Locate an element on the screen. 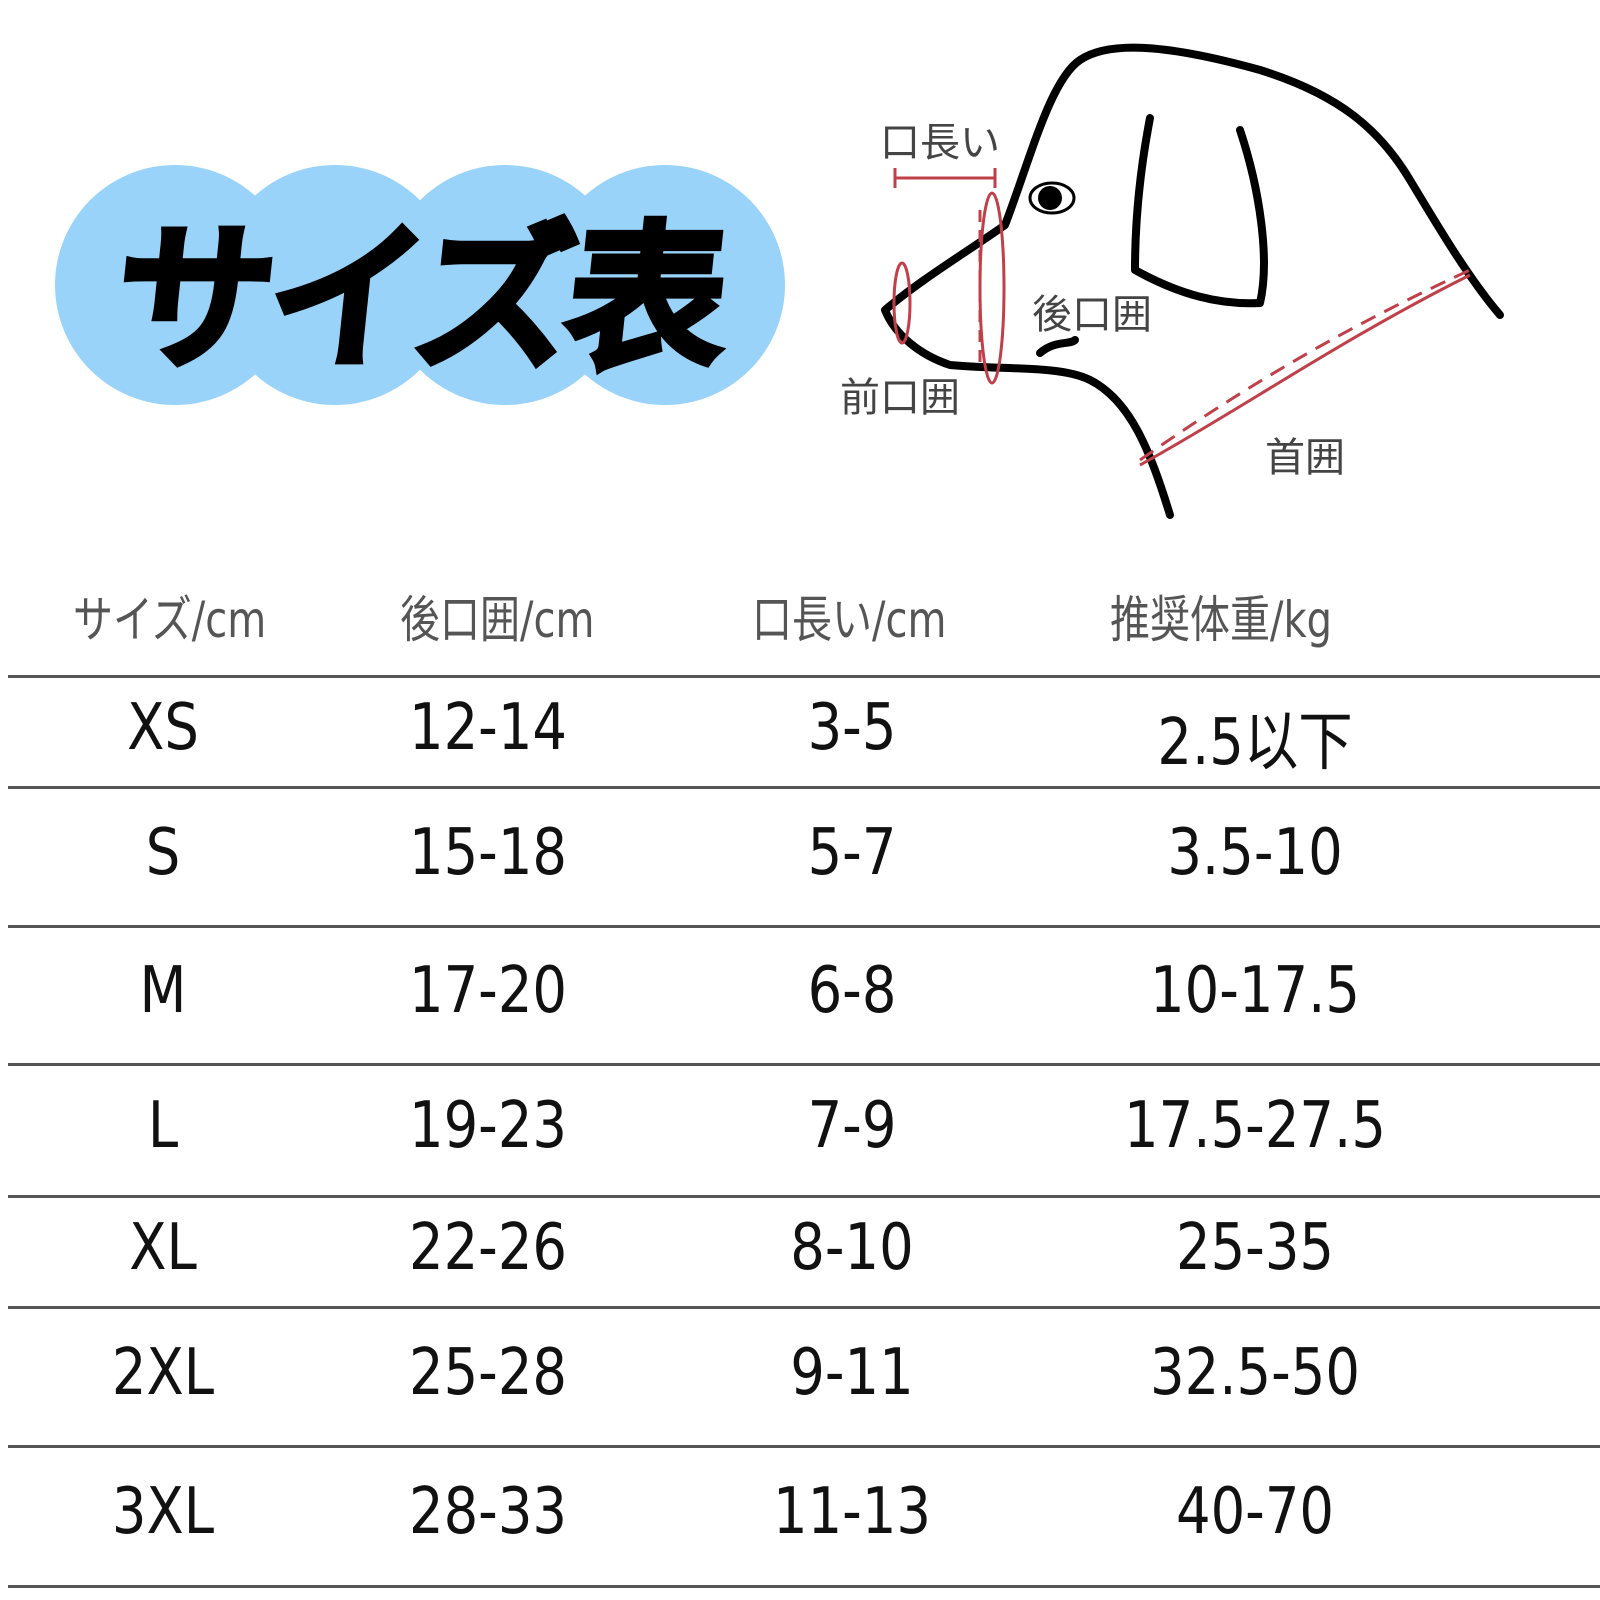 Image resolution: width=1600 pixels, height=1600 pixels. label-rear-mouth-circumference: 後口囲 is located at coordinates (1092, 315).